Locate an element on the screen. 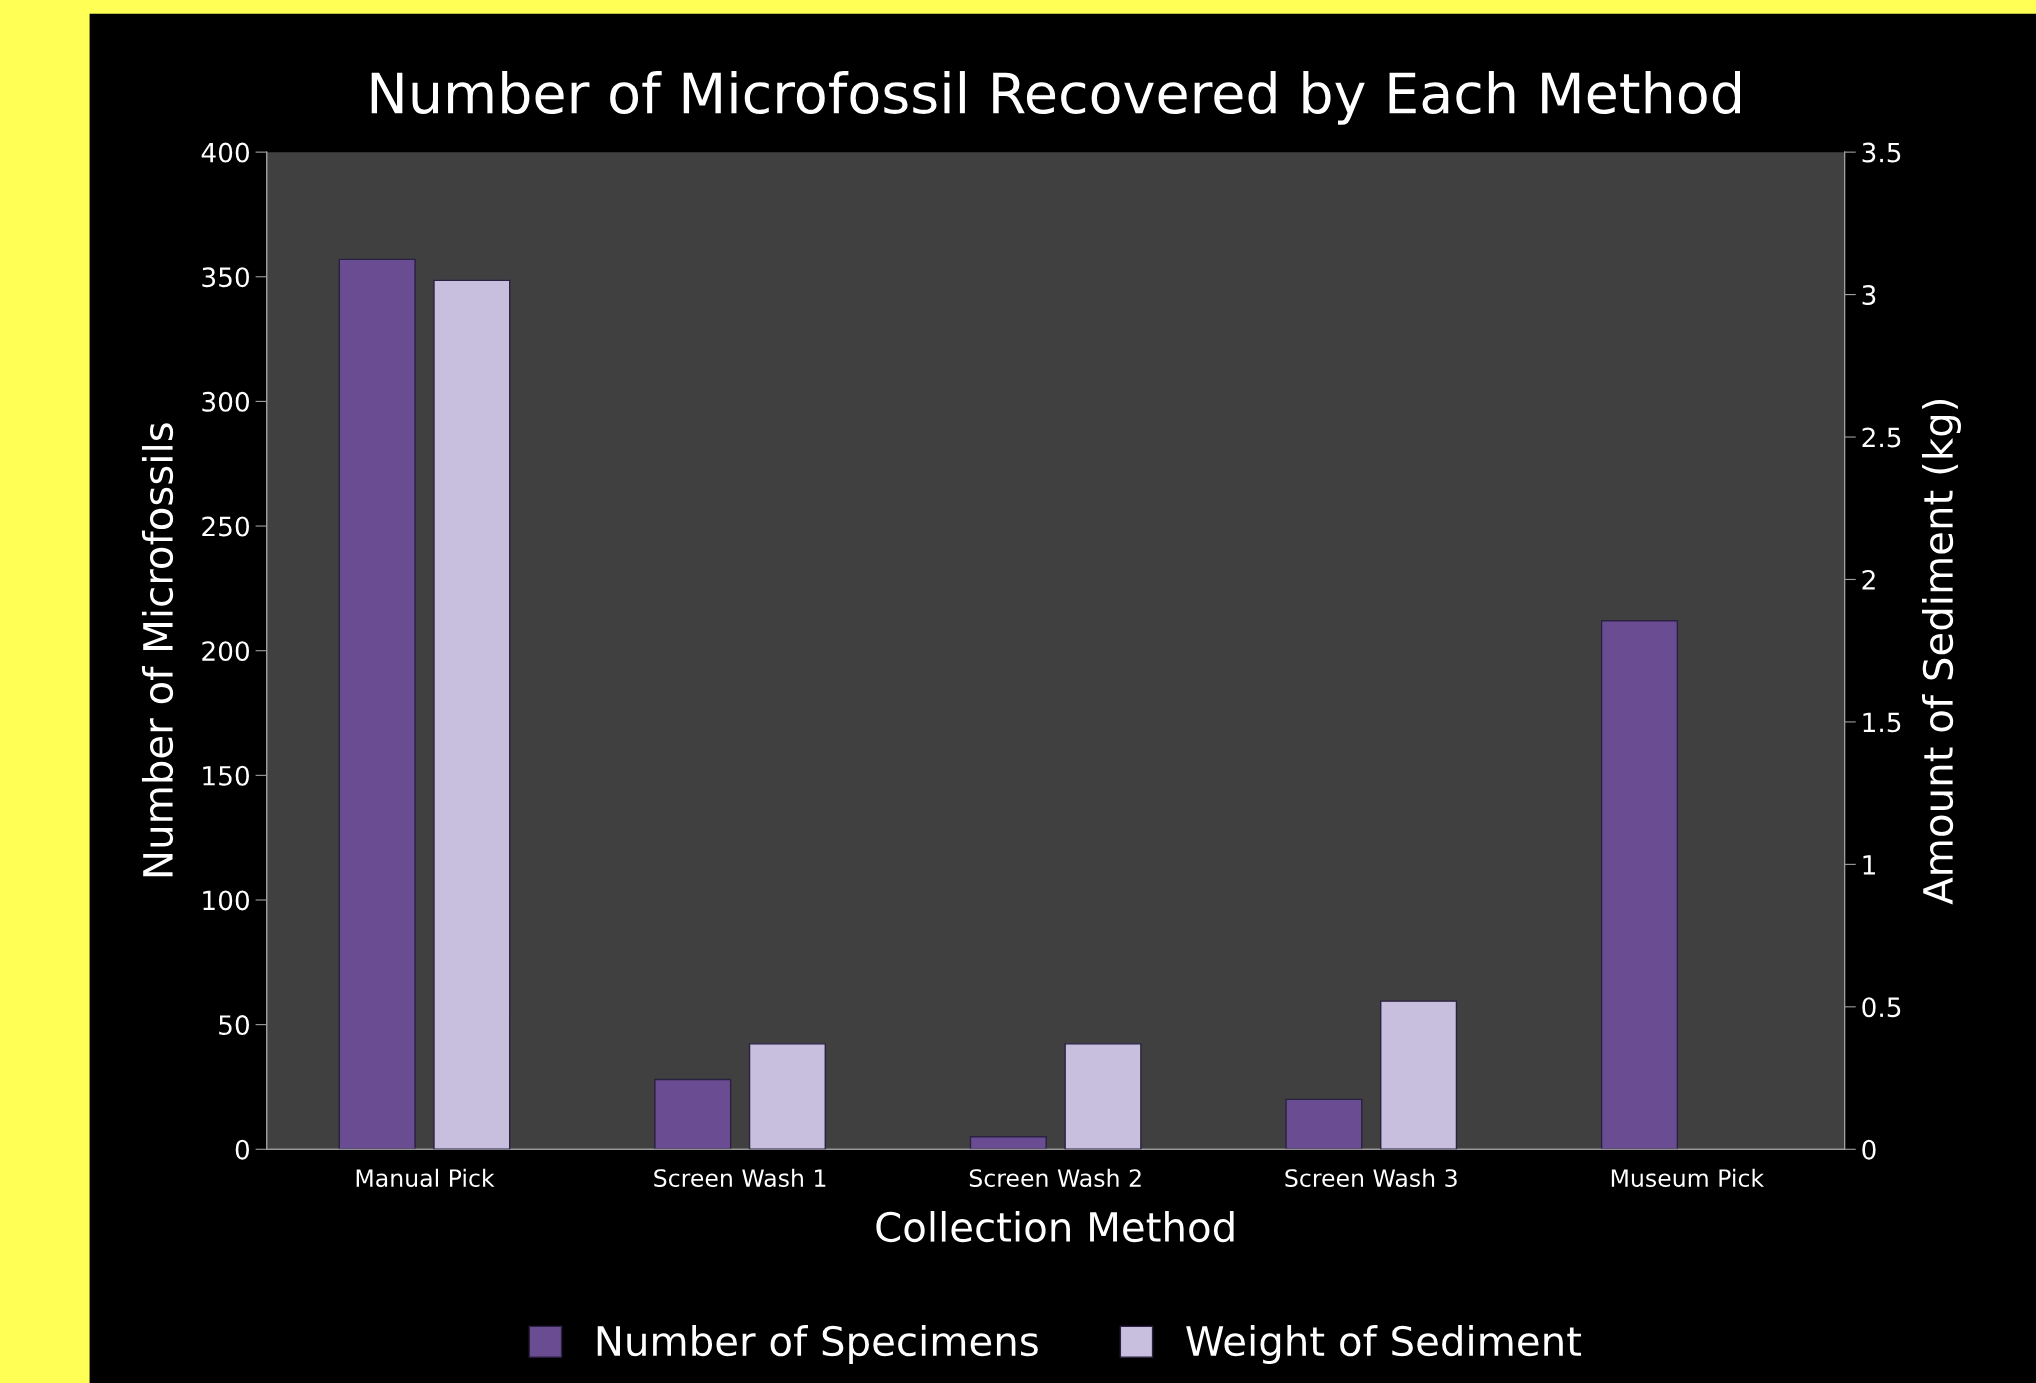  y-tick-label: 300 is located at coordinates (225, 401).